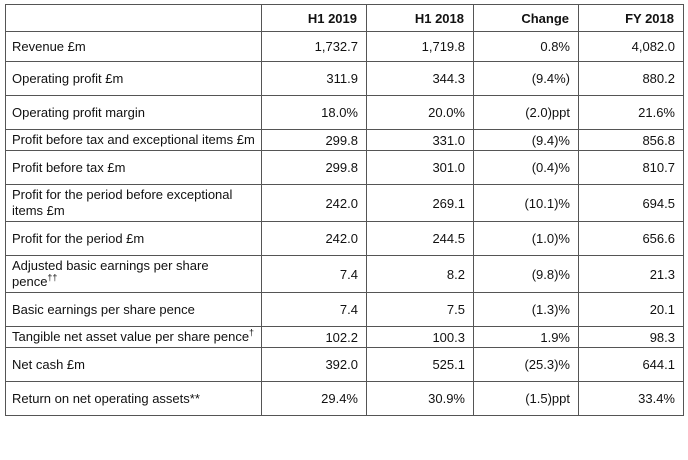 The height and width of the screenshot is (460, 688). Describe the element at coordinates (103, 309) in the screenshot. I see `row-label-text: Basic earnings per share pence` at that location.